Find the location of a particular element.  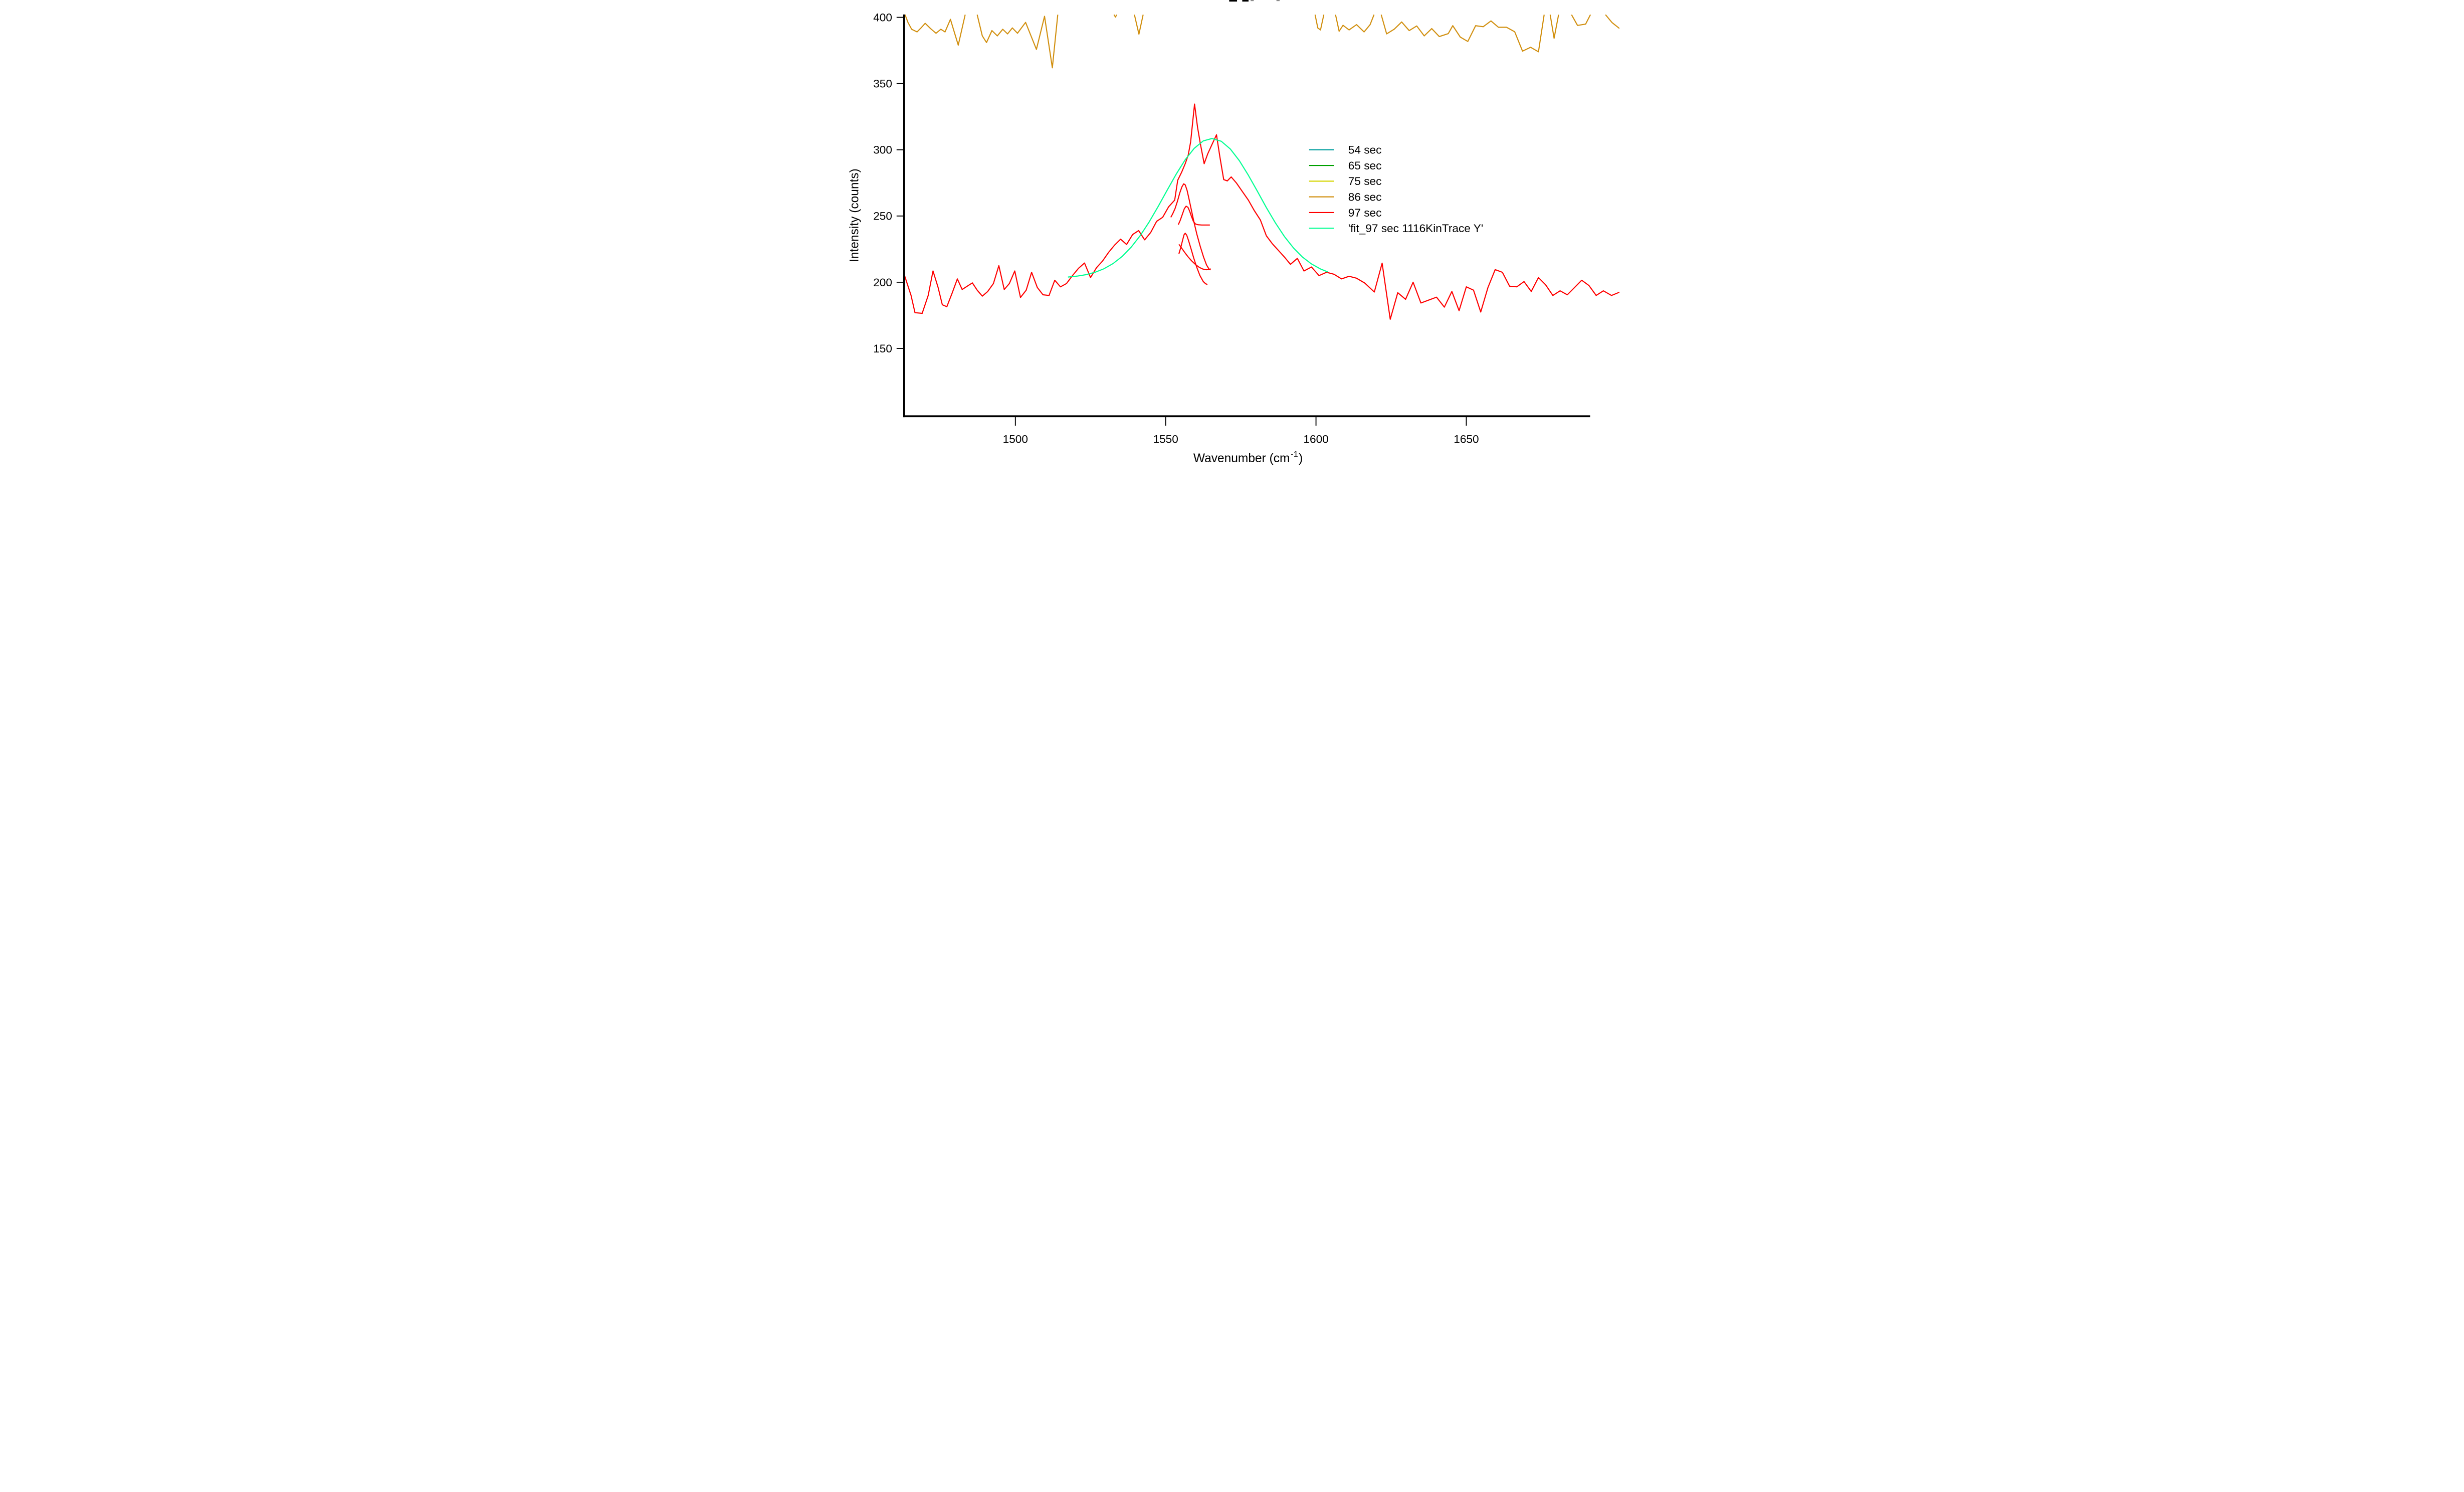

x-axis-title: Wavenumber (cm-1) is located at coordinates (1248, 457).